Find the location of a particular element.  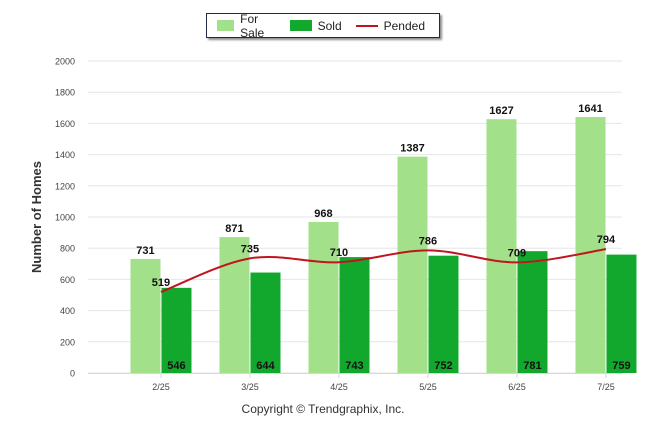

y-axis-title: Number of Homes is located at coordinates (36, 217).